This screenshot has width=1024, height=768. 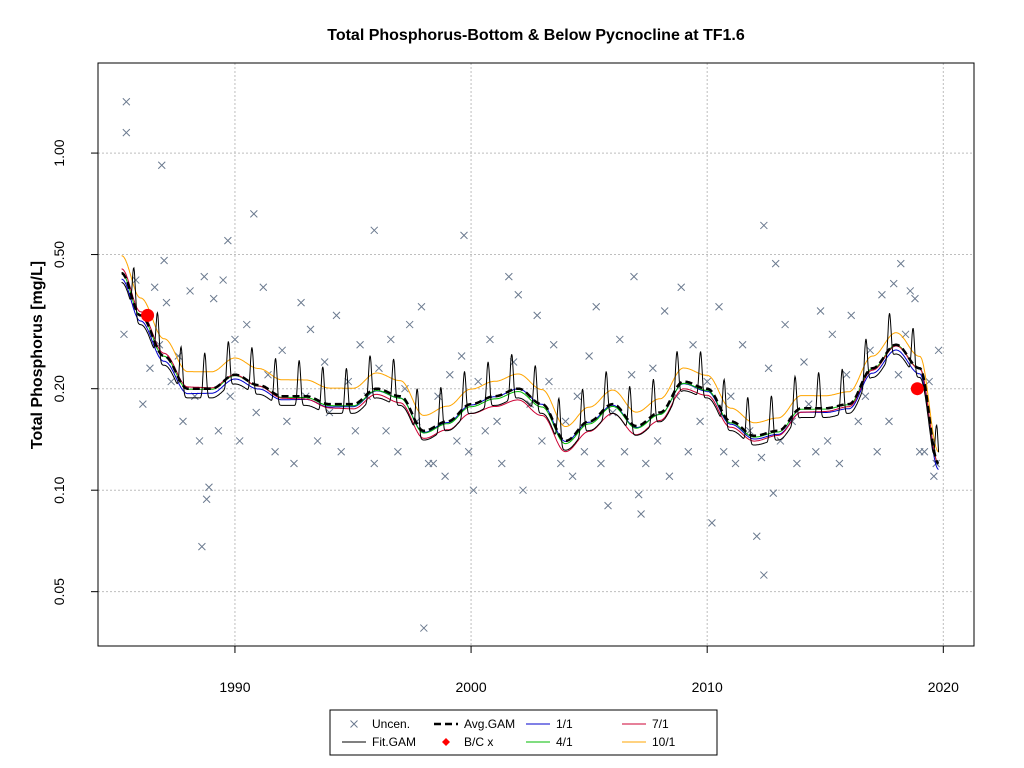 I want to click on legend-label: Fit.GAM, so click(x=394, y=742).